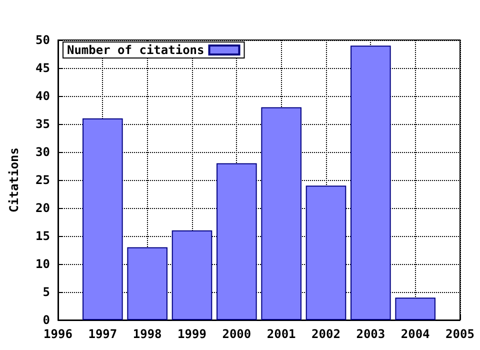 The height and width of the screenshot is (350, 480). Describe the element at coordinates (43, 124) in the screenshot. I see `y-tick-label: 35` at that location.